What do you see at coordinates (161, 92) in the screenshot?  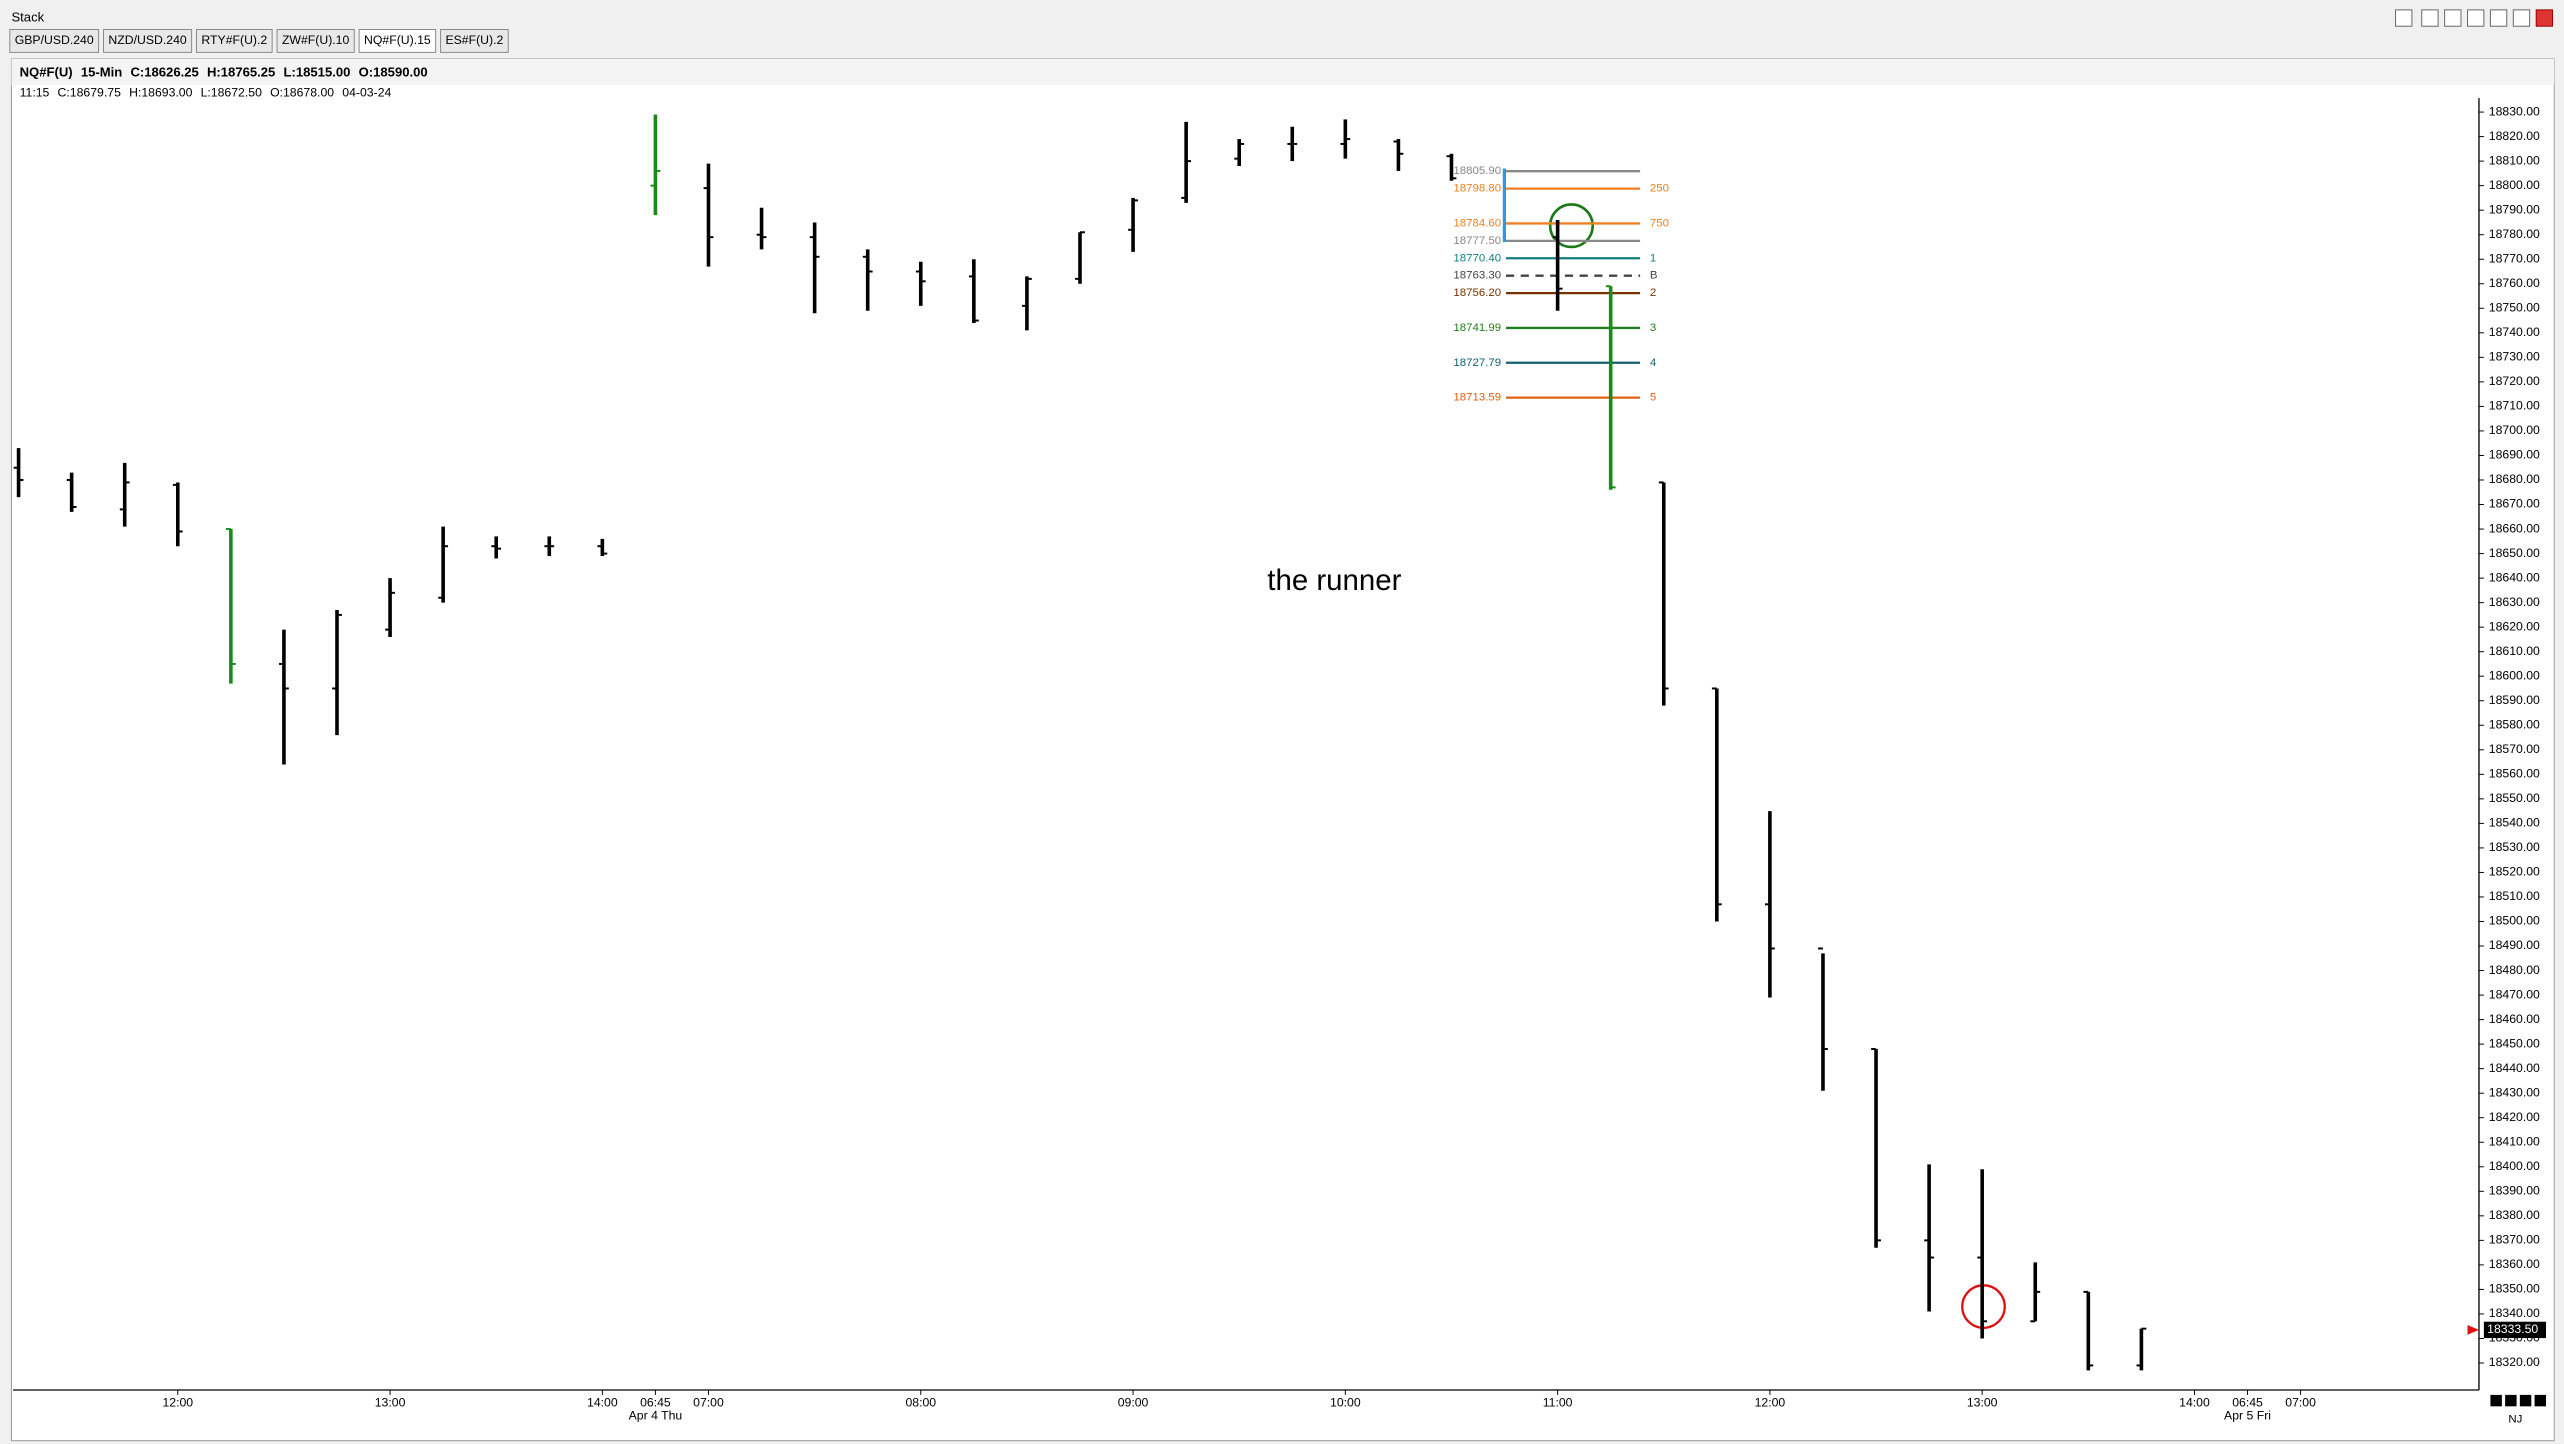 I see `info-item: H:18693.00` at bounding box center [161, 92].